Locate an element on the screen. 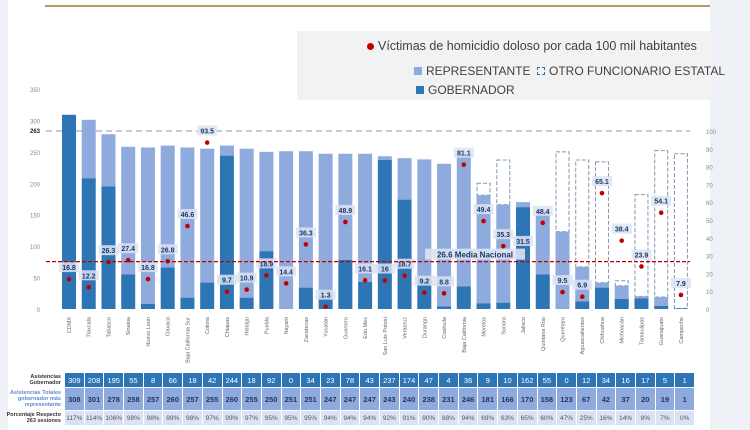  table-cell: 47% is located at coordinates (566, 418).